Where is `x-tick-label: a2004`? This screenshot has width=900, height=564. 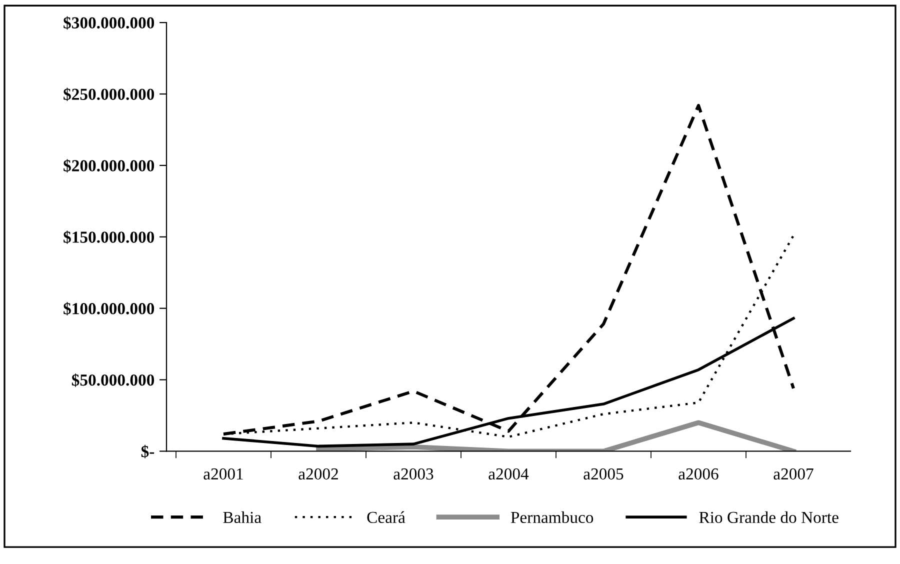 x-tick-label: a2004 is located at coordinates (508, 474).